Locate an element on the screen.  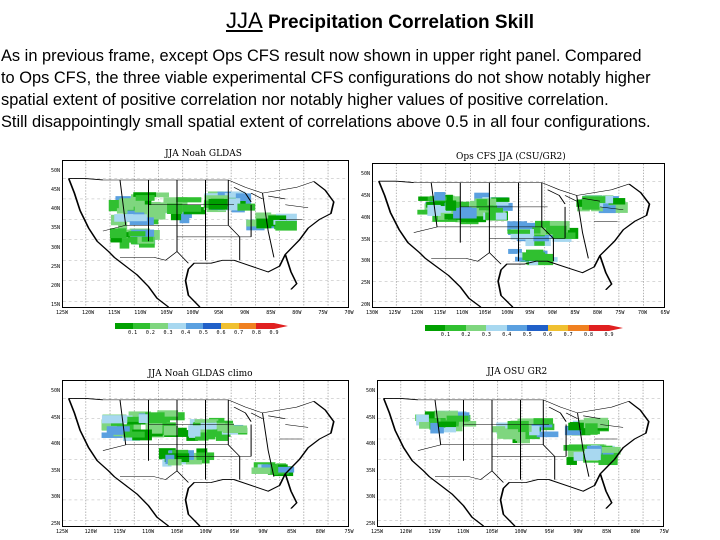
lon-tick-label: 115W is located at coordinates (119, 532).